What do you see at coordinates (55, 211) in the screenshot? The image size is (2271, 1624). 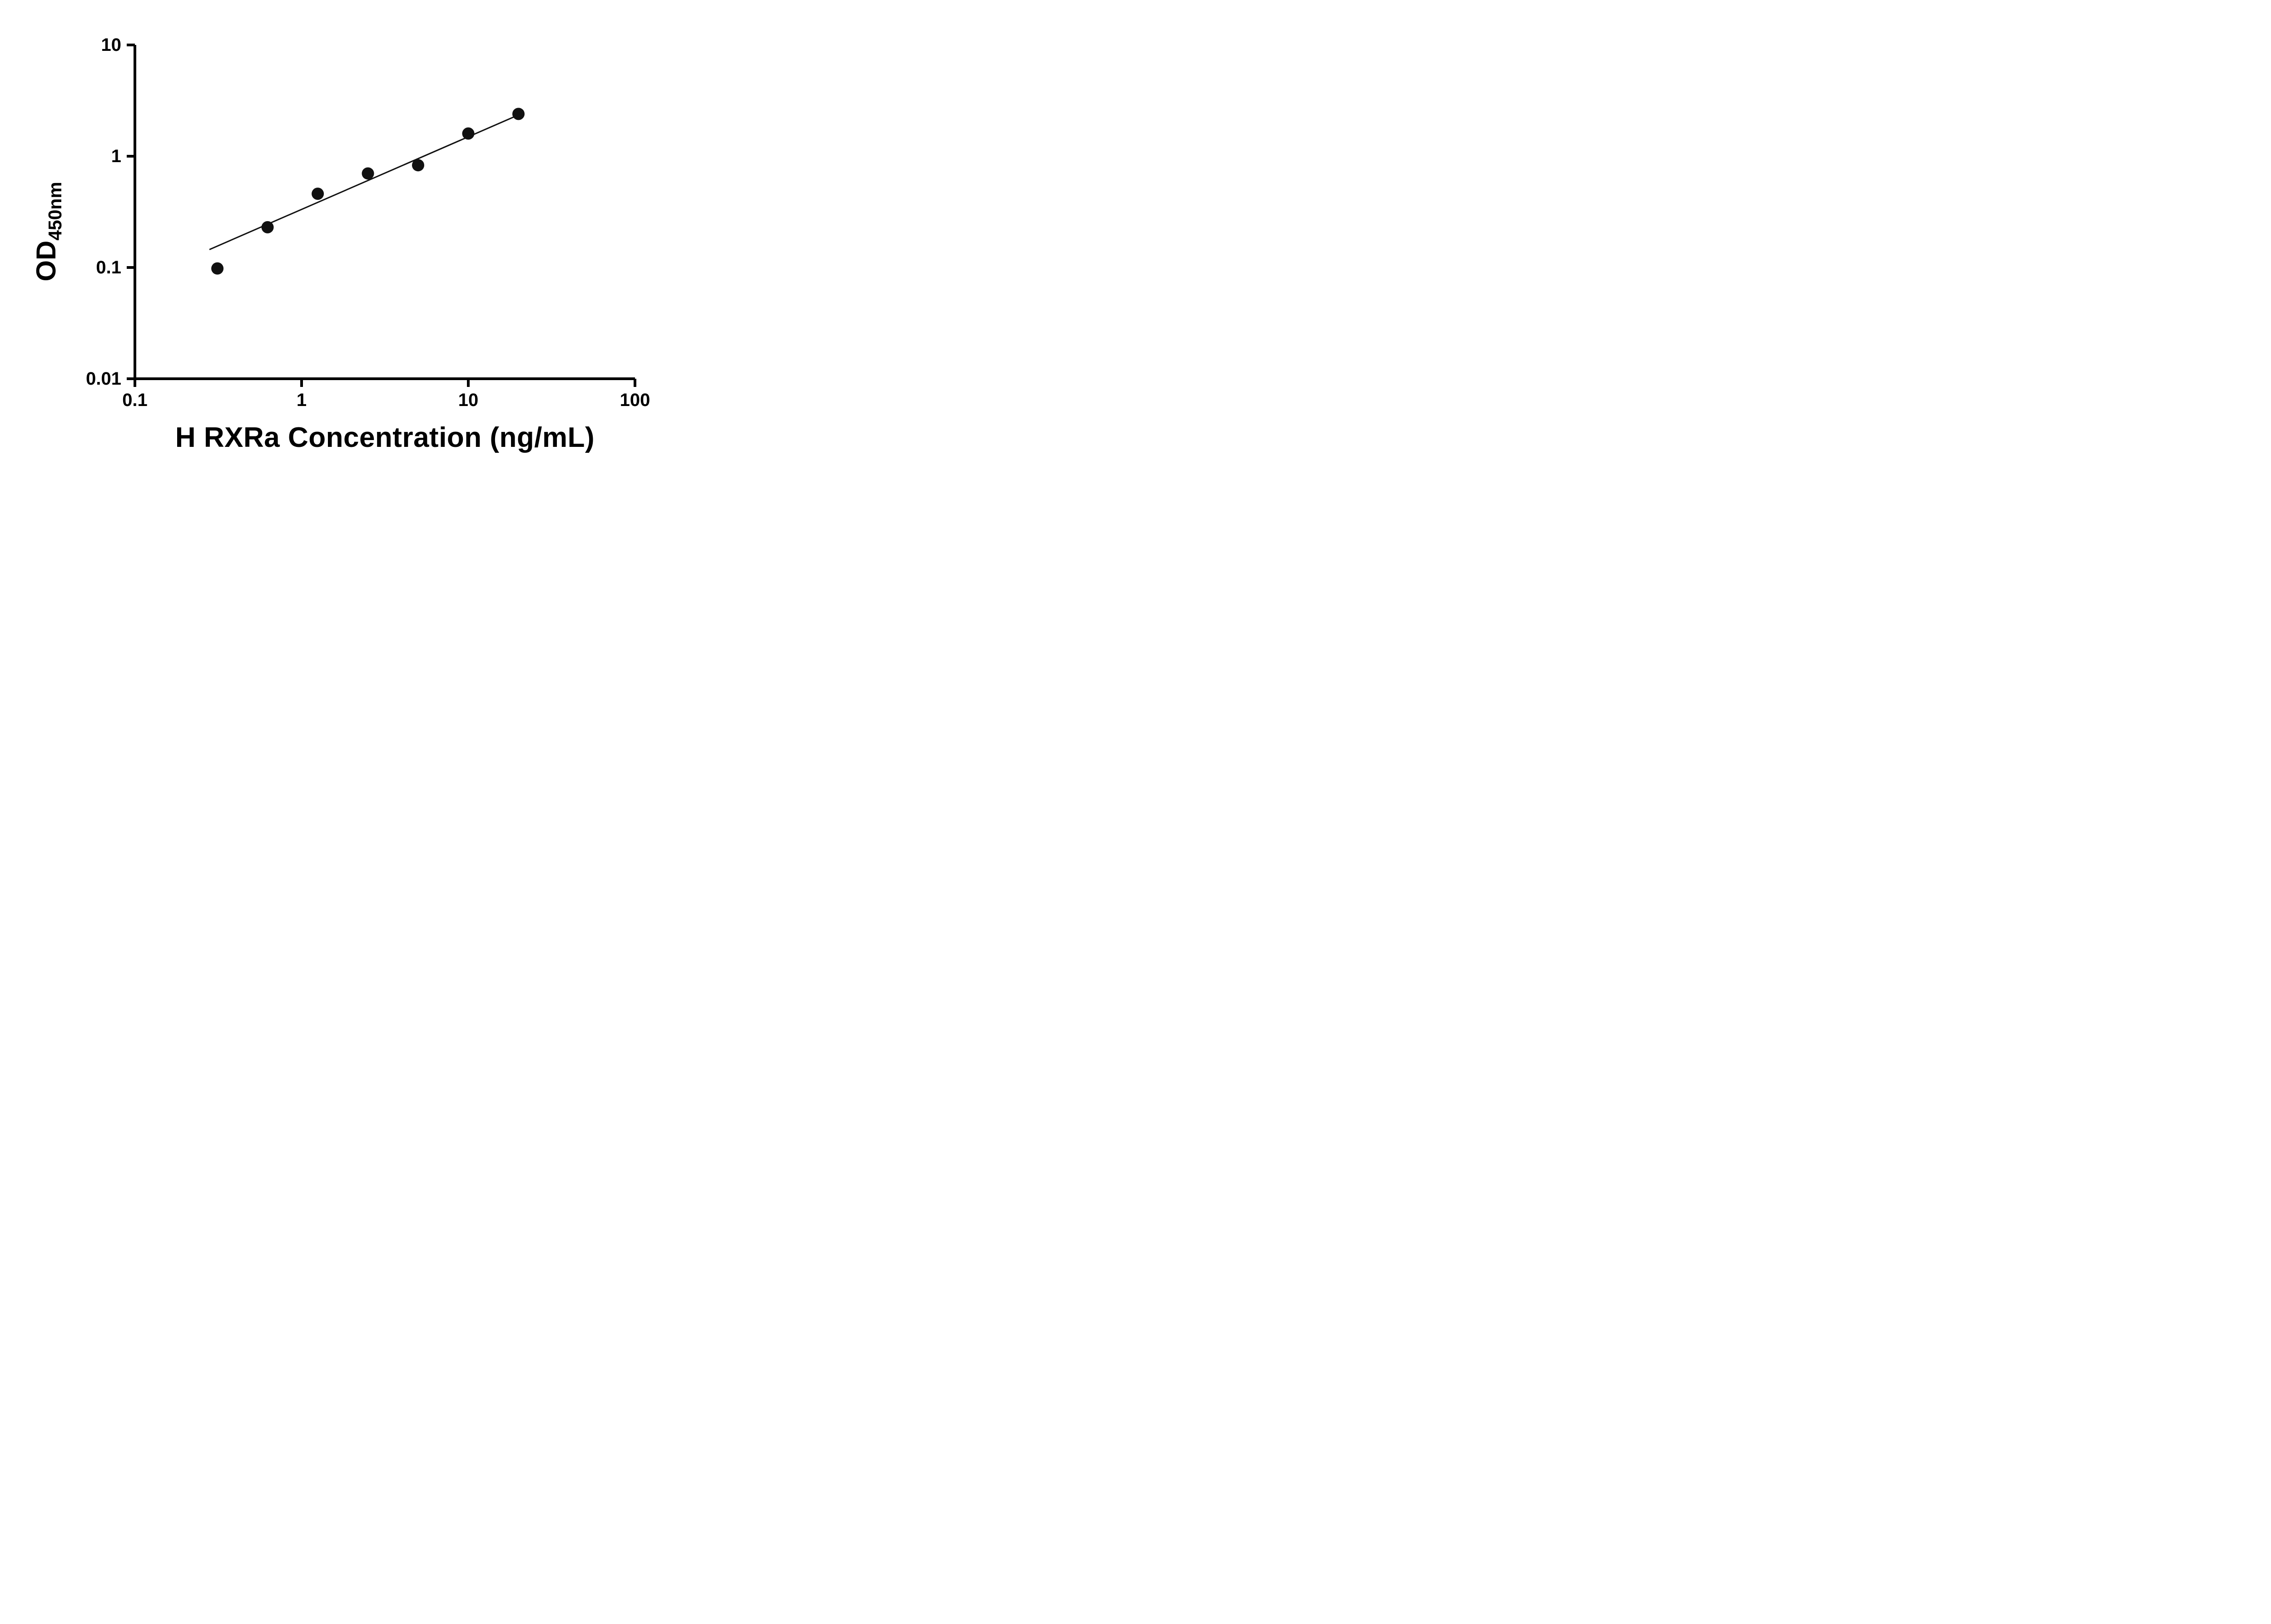 I see `y-axis-title-subscript: 450nm` at bounding box center [55, 211].